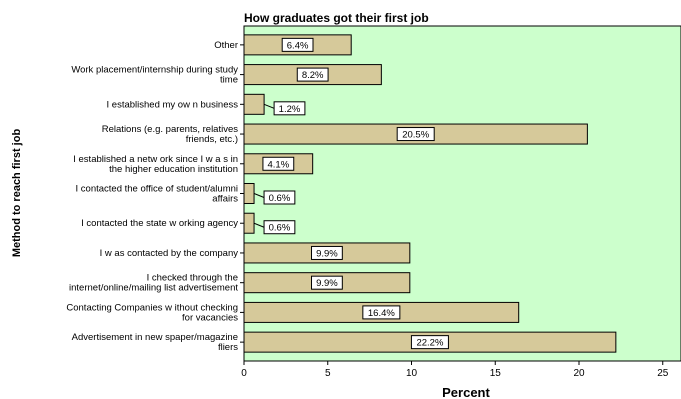 The height and width of the screenshot is (399, 681). What do you see at coordinates (226, 45) in the screenshot?
I see `category-label: Other` at bounding box center [226, 45].